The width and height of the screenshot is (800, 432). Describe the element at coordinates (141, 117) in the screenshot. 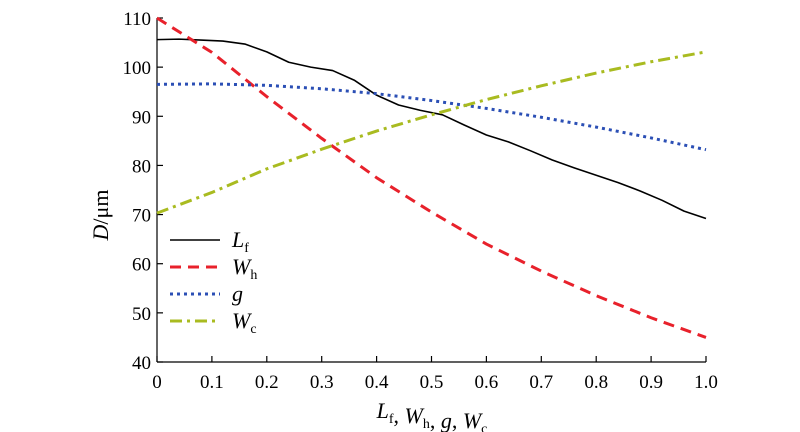

I see `y-tick-label: 90` at that location.